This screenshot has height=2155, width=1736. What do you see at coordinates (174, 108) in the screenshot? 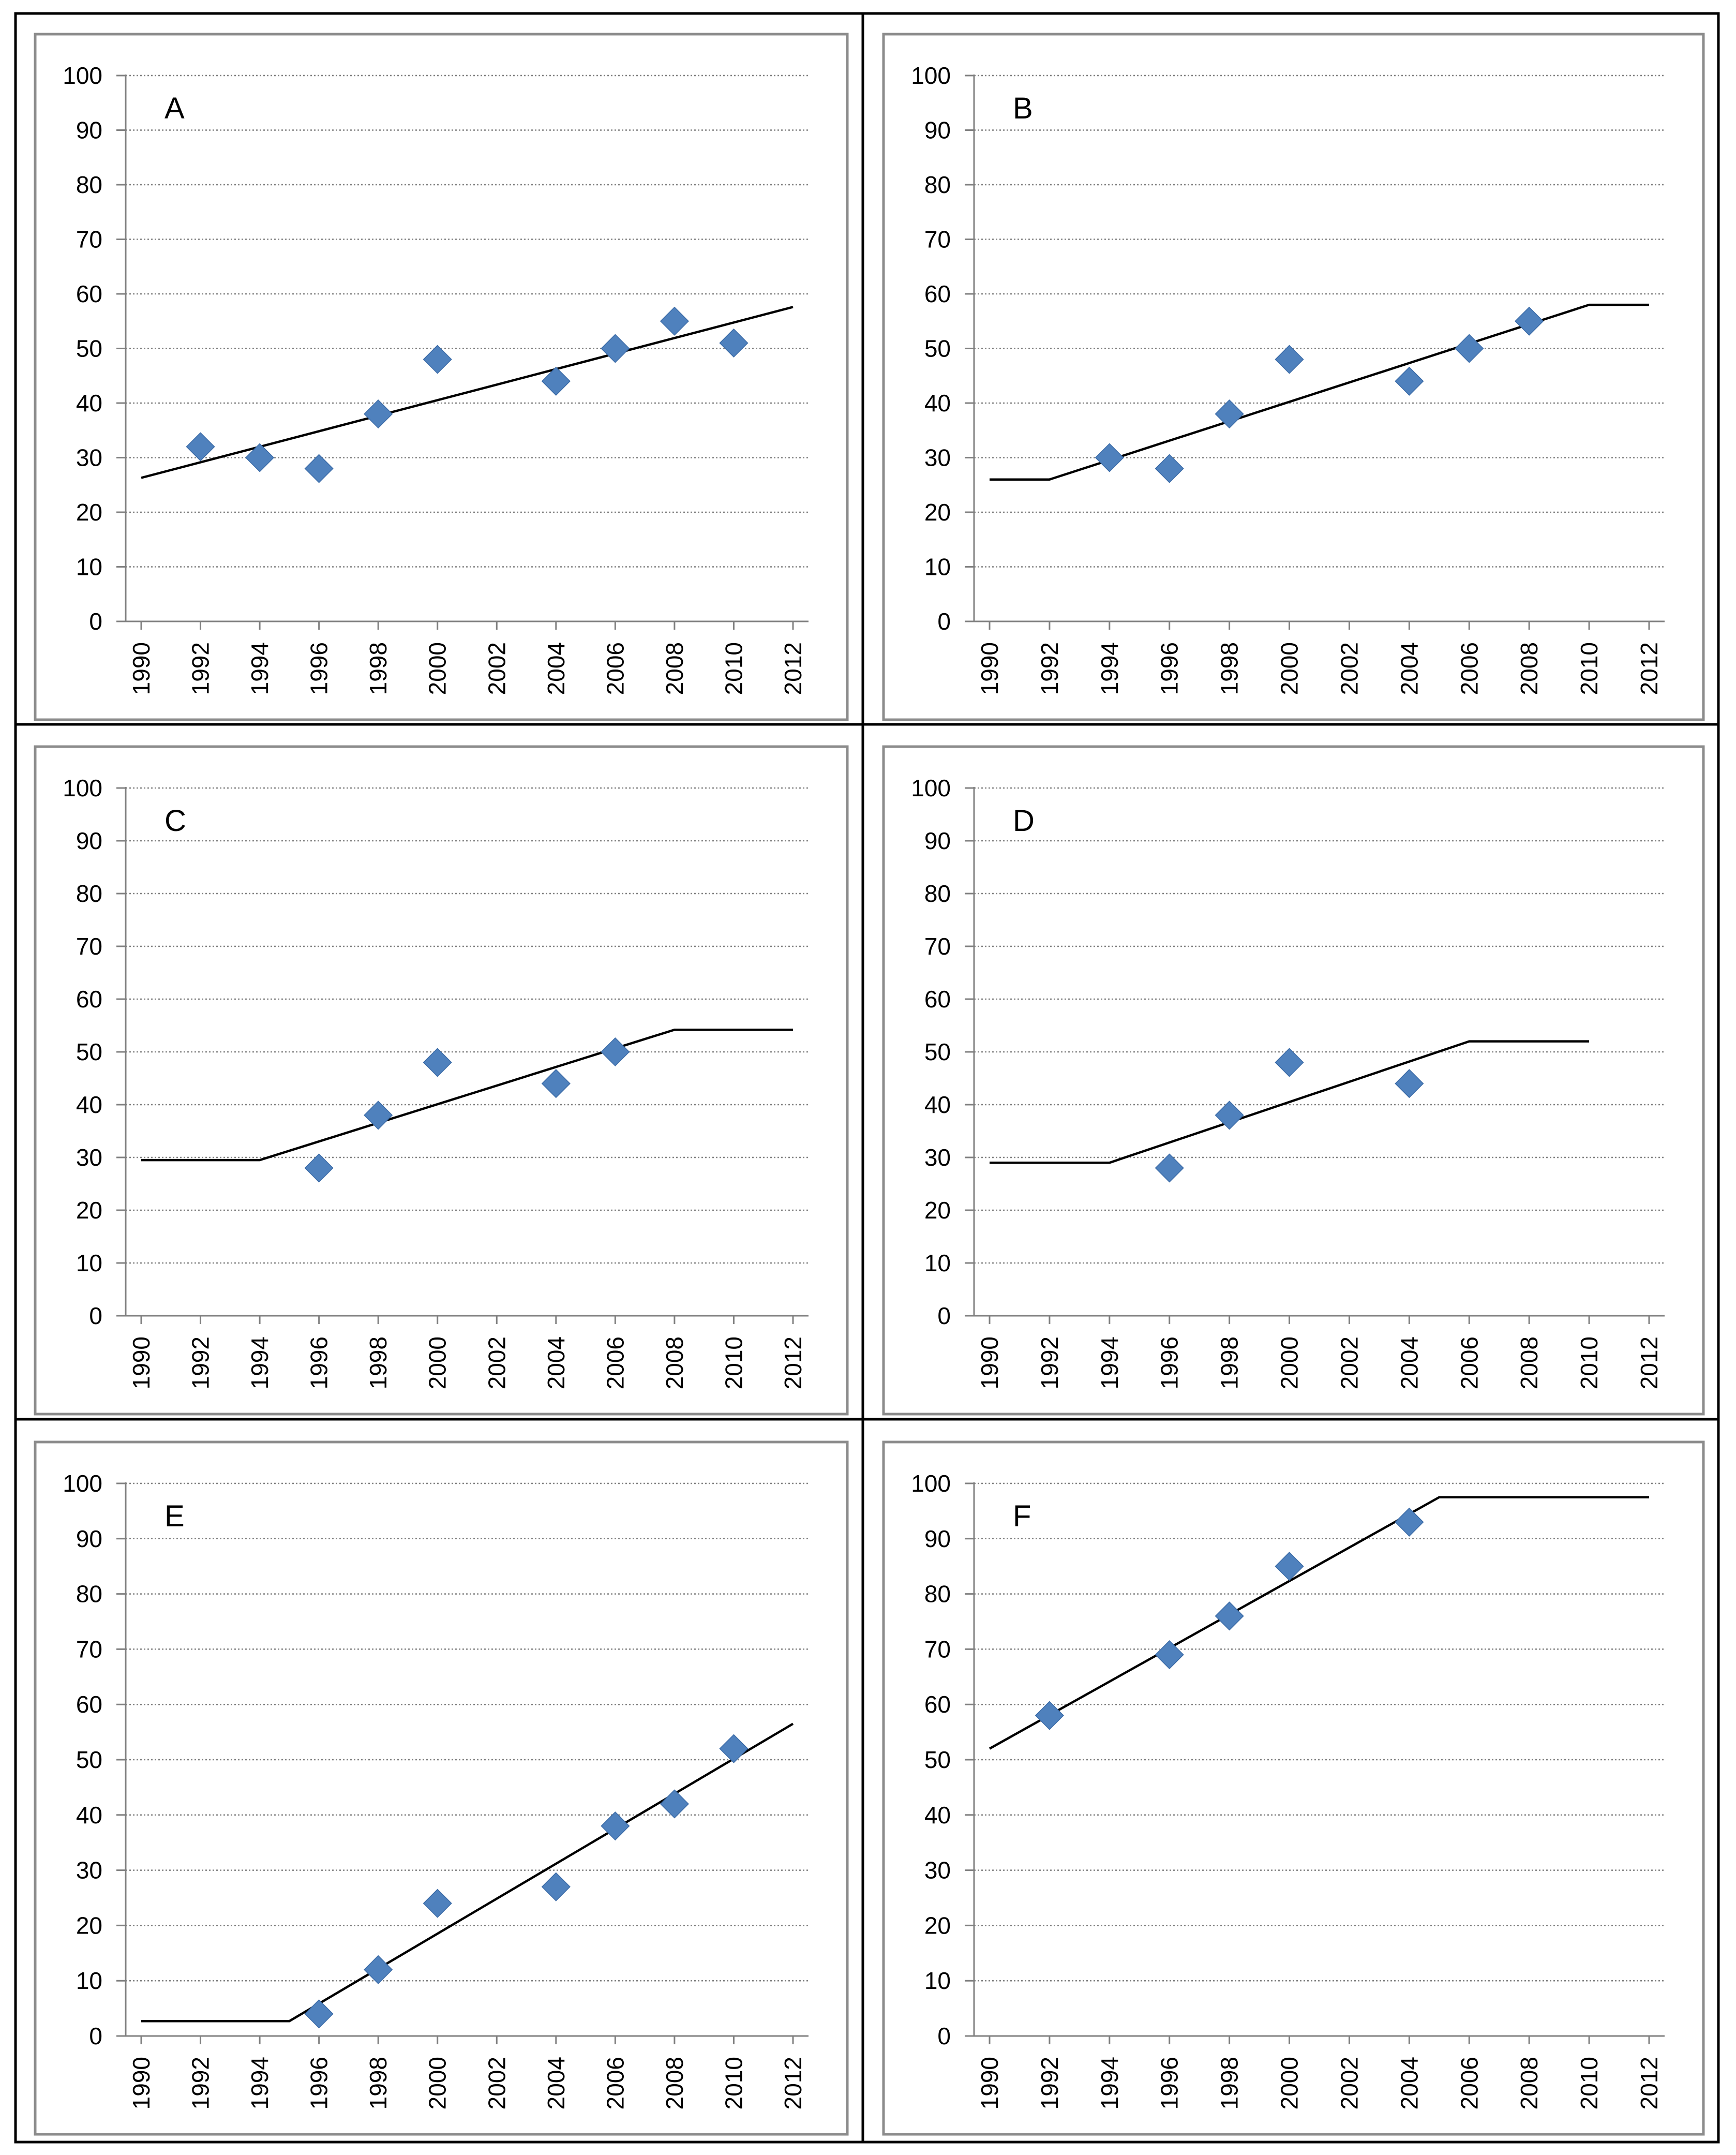
I see `panel-label: A` at bounding box center [174, 108].